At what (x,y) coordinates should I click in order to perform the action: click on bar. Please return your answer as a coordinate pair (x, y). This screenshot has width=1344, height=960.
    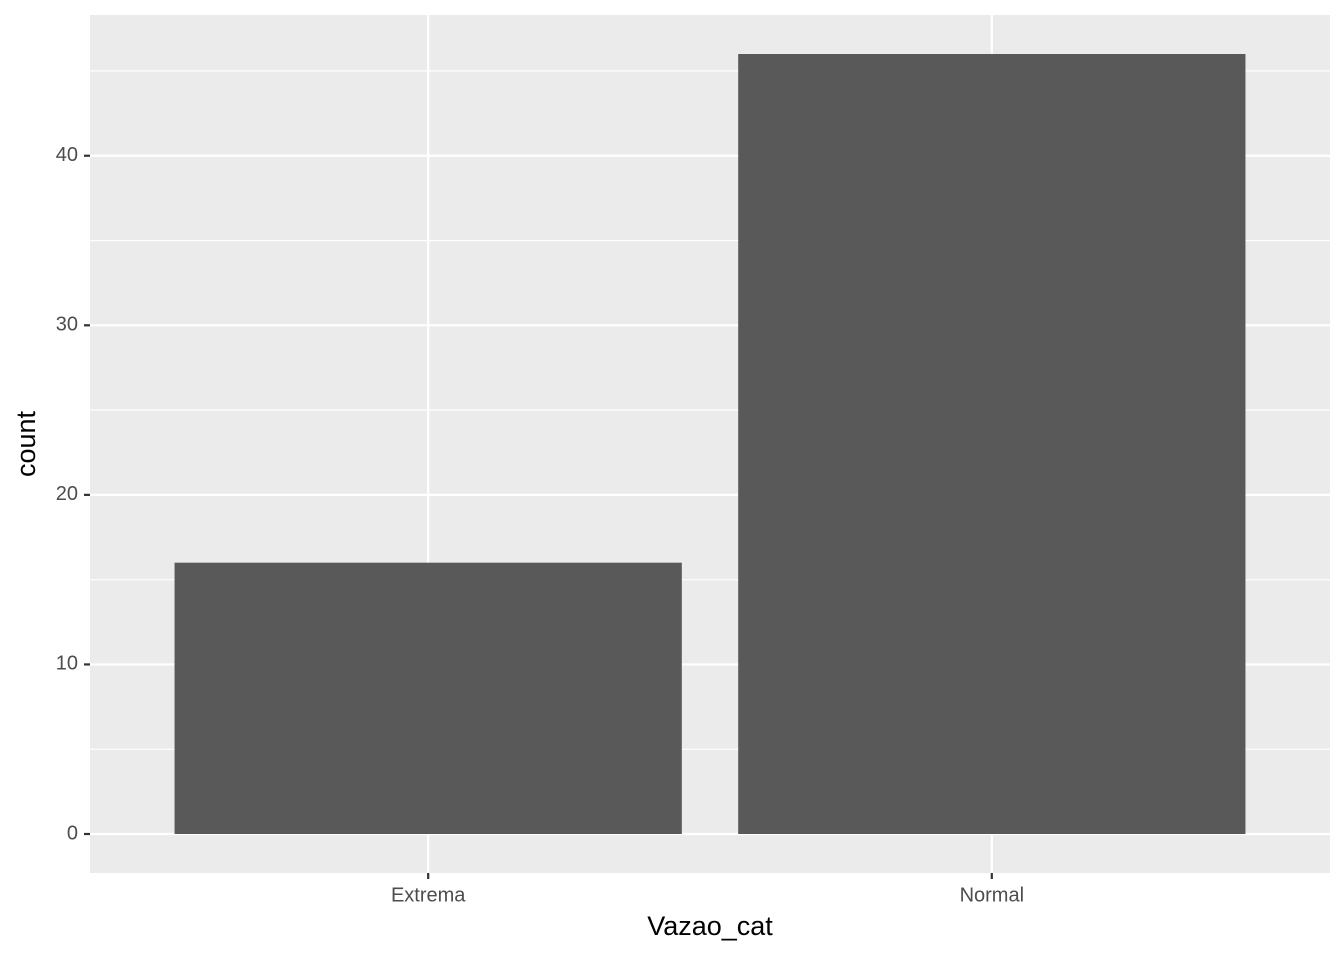
    Looking at the image, I should click on (428, 698).